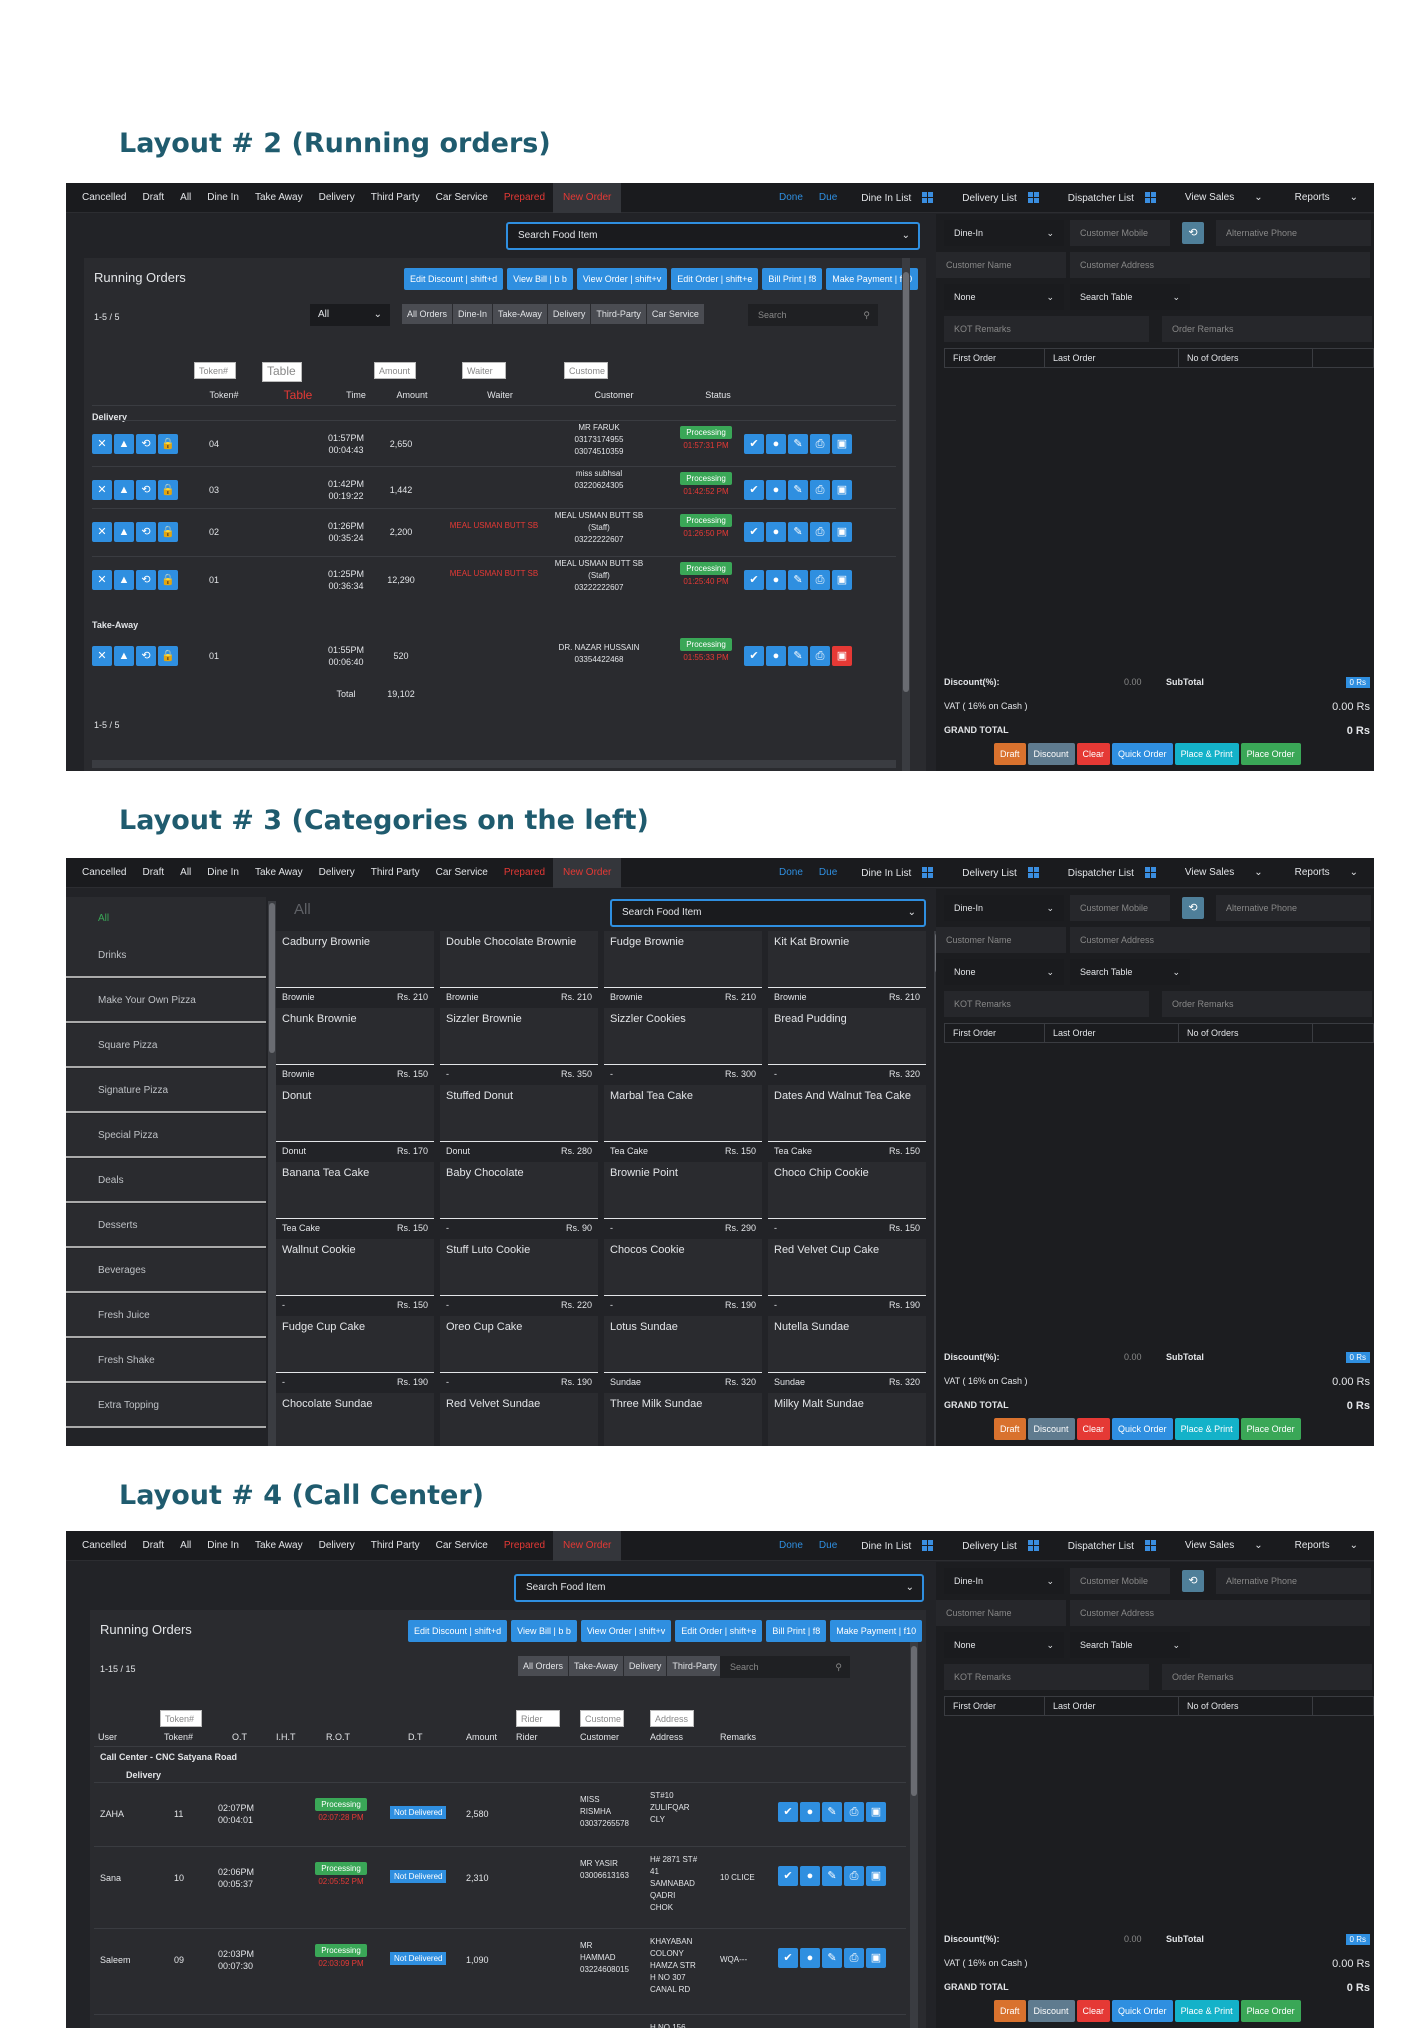 Image resolution: width=1428 pixels, height=2028 pixels. What do you see at coordinates (215, 370) in the screenshot?
I see `filter-token: Token#` at bounding box center [215, 370].